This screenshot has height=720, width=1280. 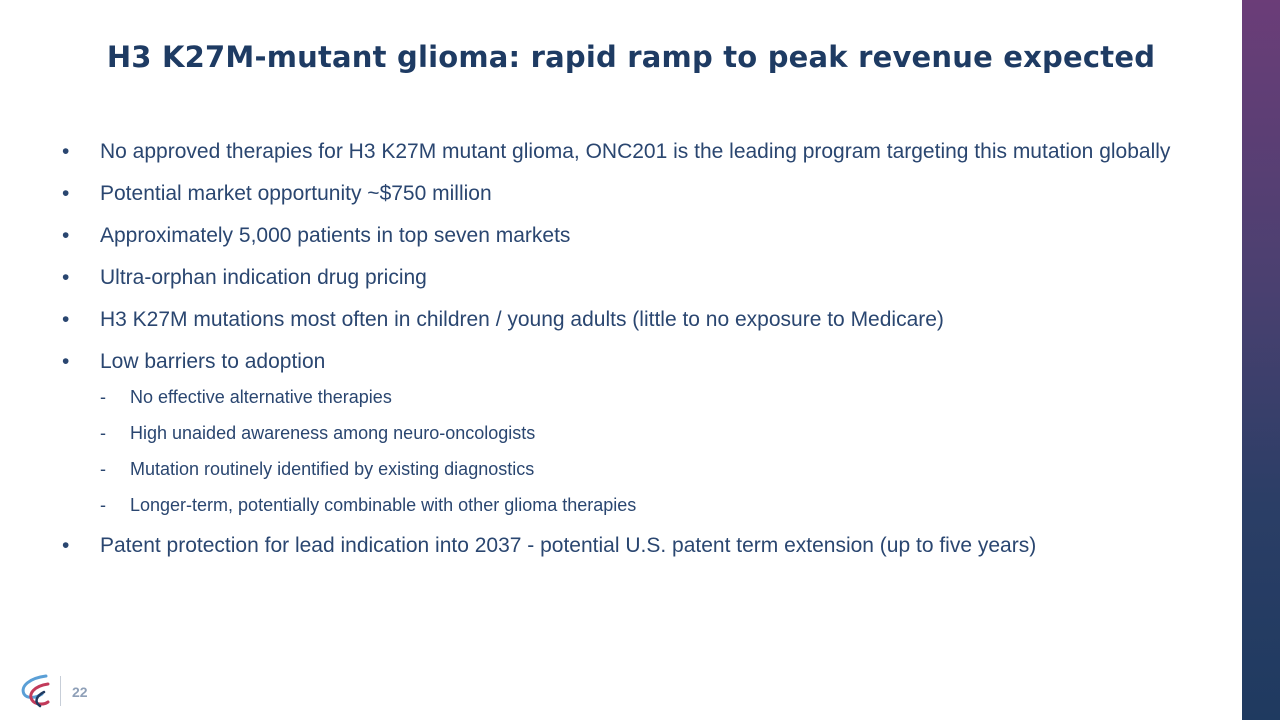 I want to click on bullet-text: Low barriers to adoption, so click(x=213, y=361).